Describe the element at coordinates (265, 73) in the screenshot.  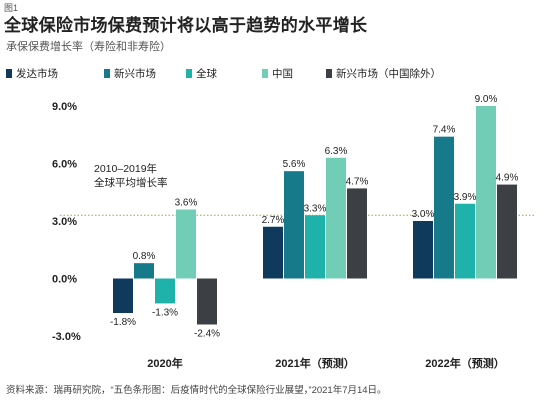
I see `legend-swatch-china` at that location.